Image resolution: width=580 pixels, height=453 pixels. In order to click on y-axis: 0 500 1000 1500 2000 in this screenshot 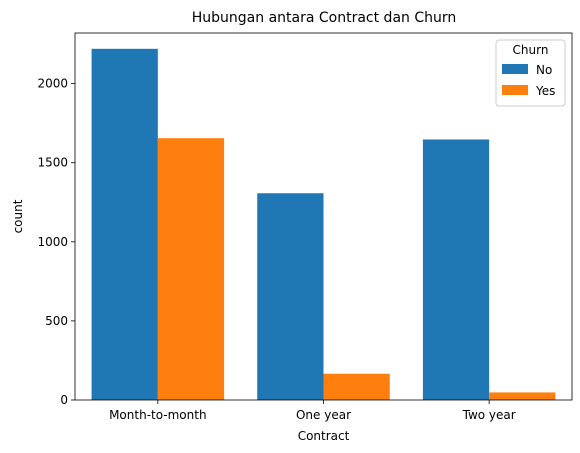, I will do `click(56, 242)`.